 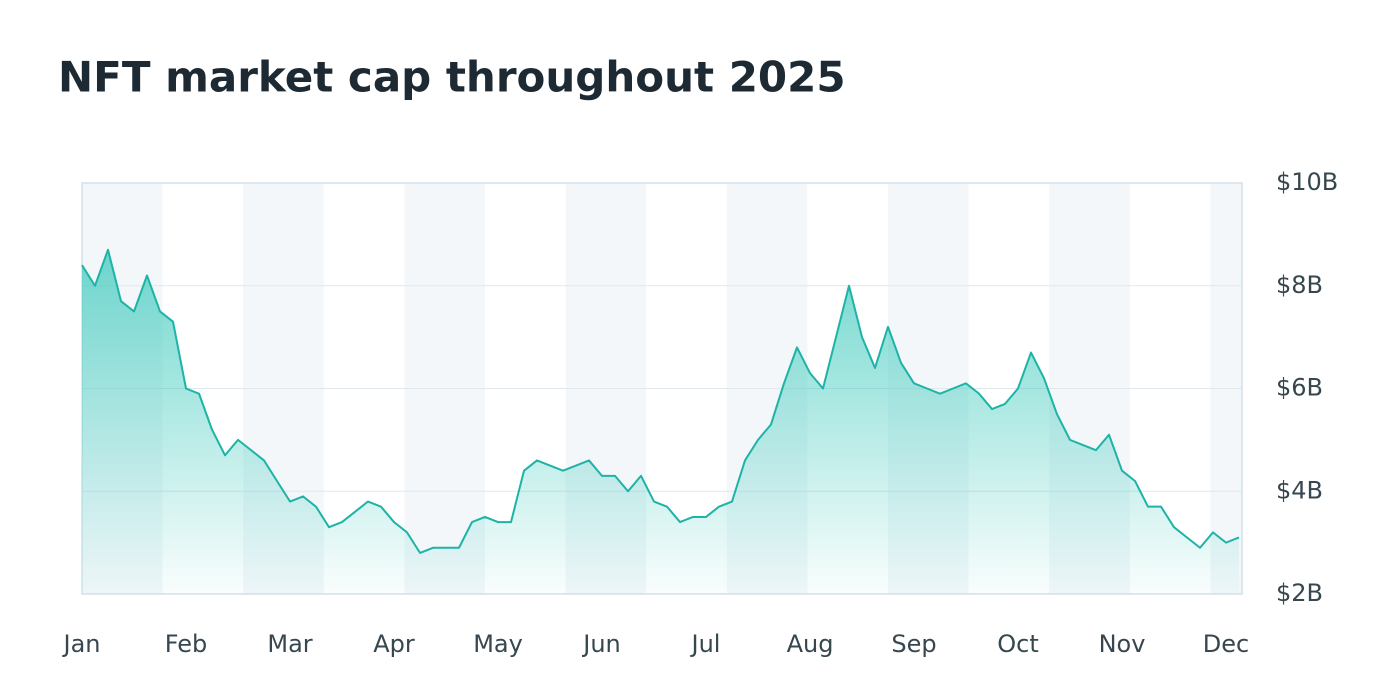 I want to click on y-tick-label: $4B, so click(x=1299, y=490).